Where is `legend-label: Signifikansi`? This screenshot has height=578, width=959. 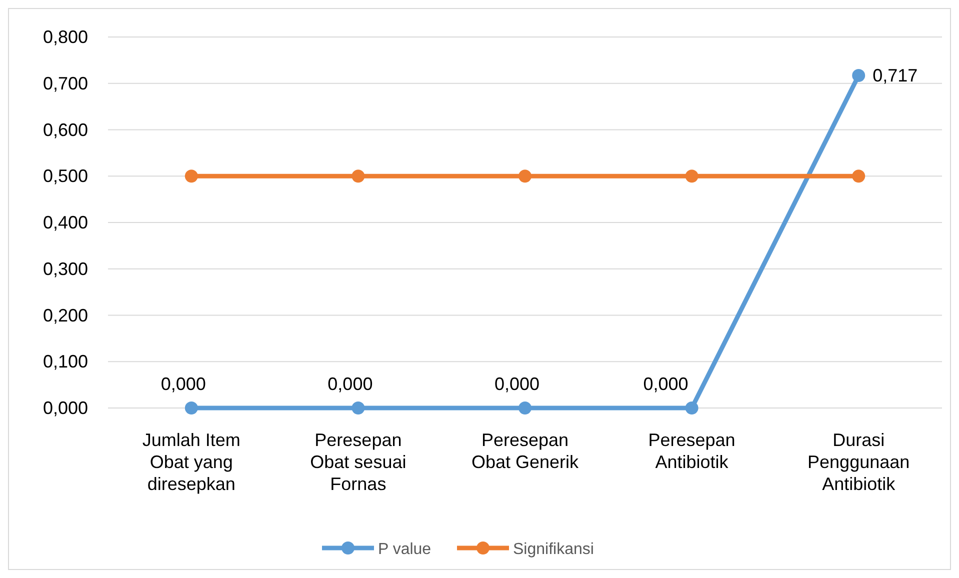
legend-label: Signifikansi is located at coordinates (553, 549).